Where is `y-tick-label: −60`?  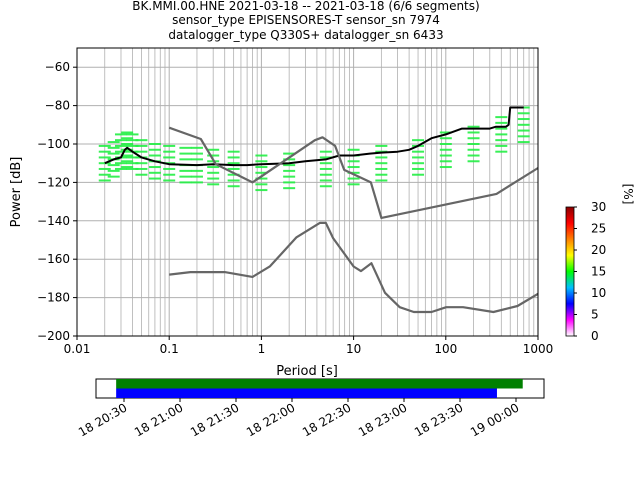 y-tick-label: −60 is located at coordinates (57, 67).